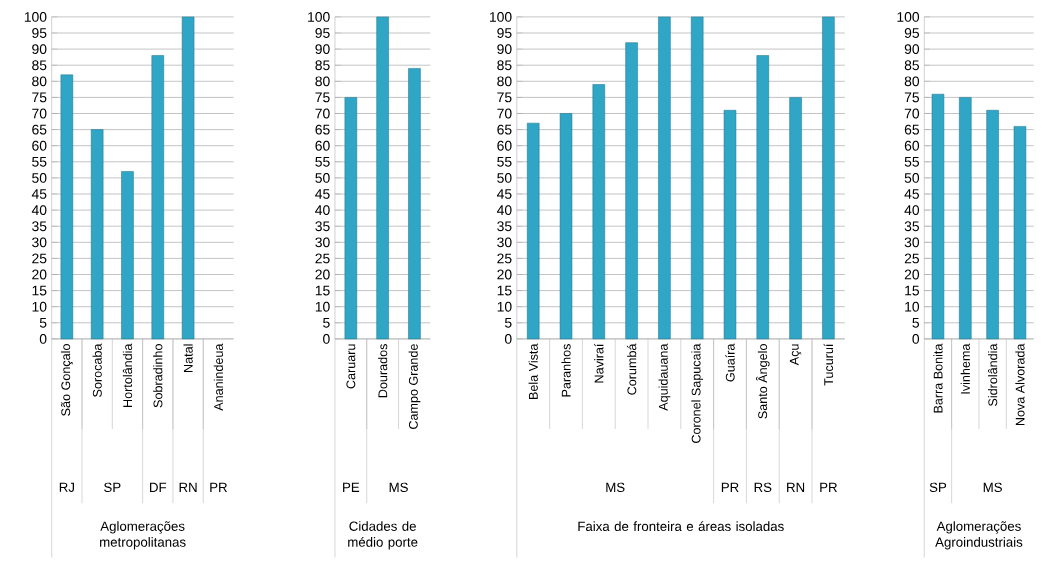 This screenshot has width=1043, height=575. I want to click on x-tick-label: Açu, so click(795, 355).